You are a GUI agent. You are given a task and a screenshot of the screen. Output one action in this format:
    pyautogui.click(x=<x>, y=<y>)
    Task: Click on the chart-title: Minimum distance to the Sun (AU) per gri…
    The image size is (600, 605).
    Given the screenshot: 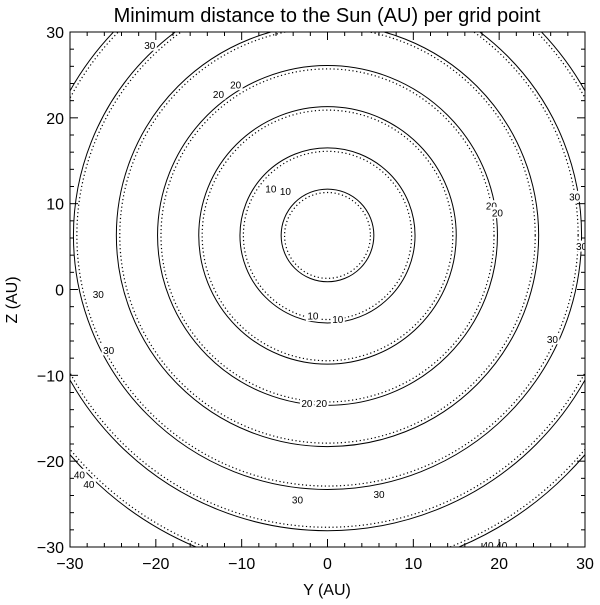 What is the action you would take?
    pyautogui.click(x=327, y=16)
    